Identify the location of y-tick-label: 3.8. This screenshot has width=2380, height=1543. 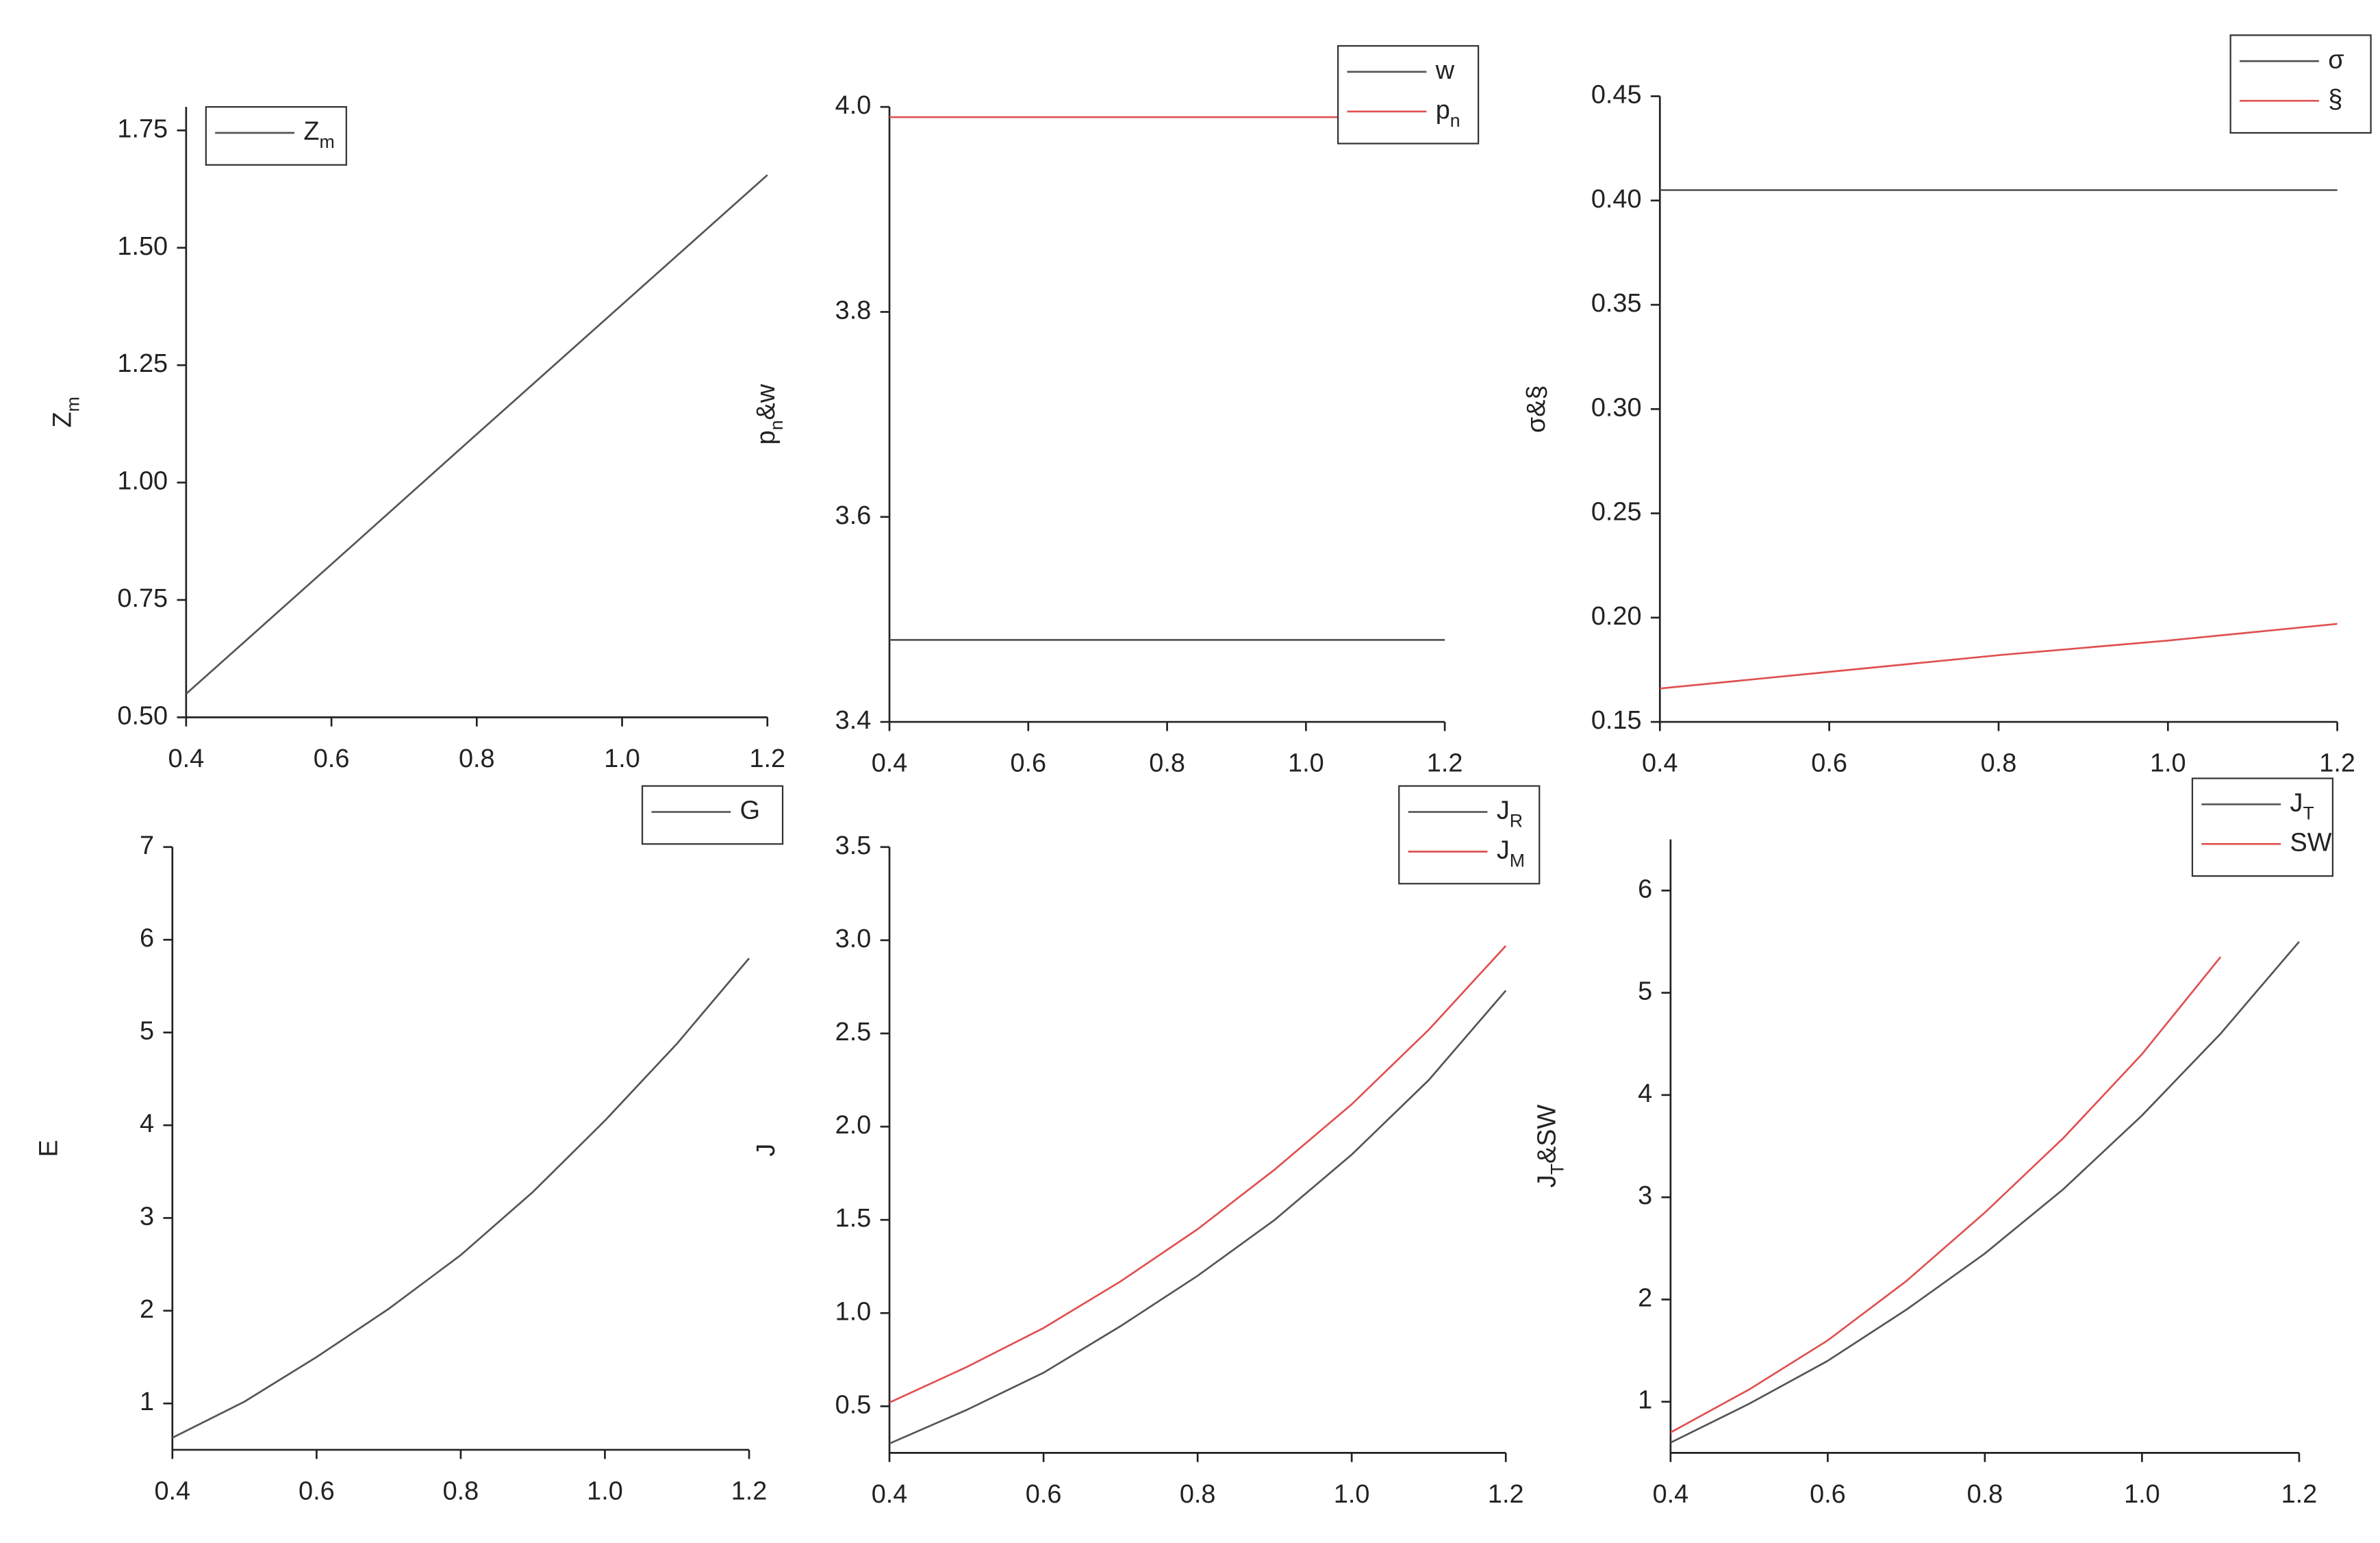
(854, 310).